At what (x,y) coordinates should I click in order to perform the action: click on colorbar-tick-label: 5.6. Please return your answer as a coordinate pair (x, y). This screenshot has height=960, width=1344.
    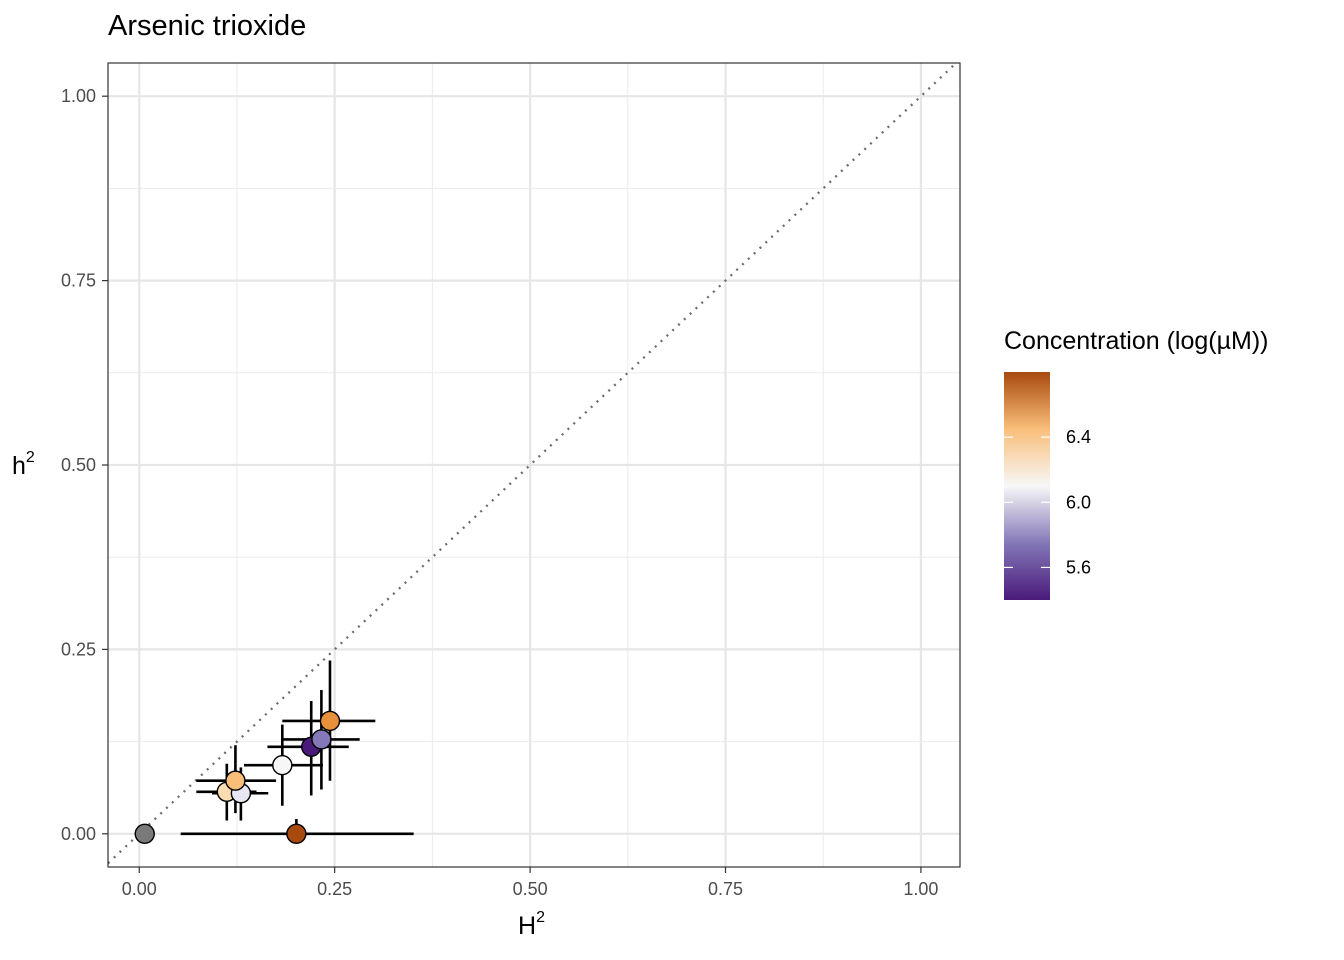
    Looking at the image, I should click on (1078, 567).